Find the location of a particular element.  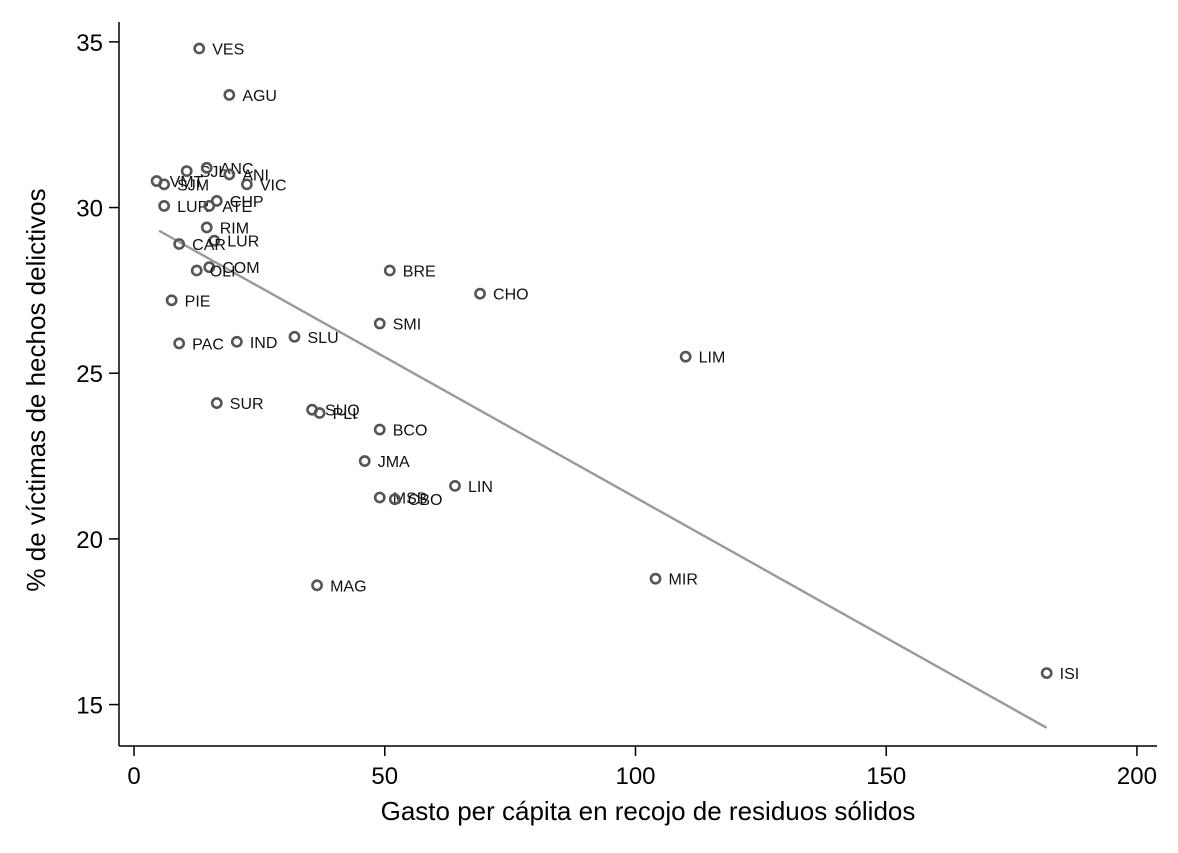

y-tick-label: 15 is located at coordinates (89, 706).